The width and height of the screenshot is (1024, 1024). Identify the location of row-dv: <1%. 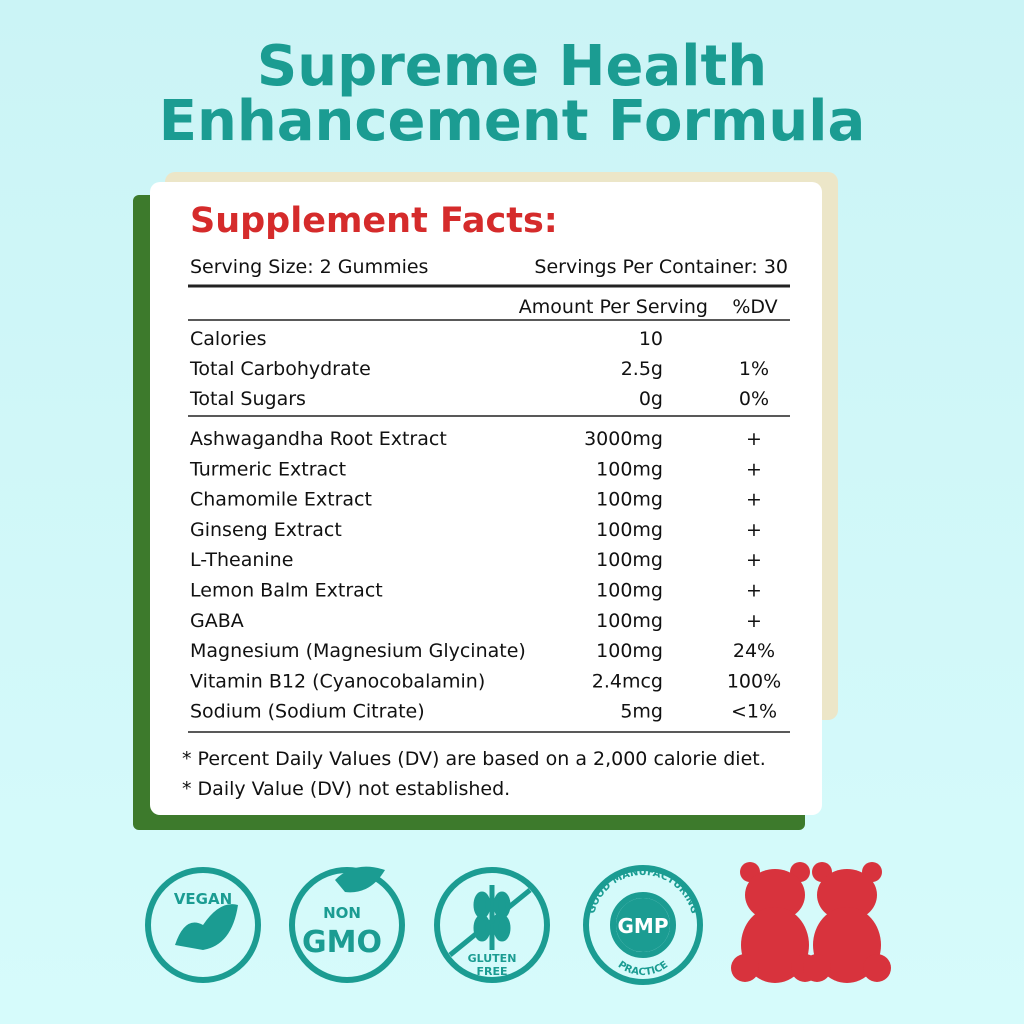
(754, 712).